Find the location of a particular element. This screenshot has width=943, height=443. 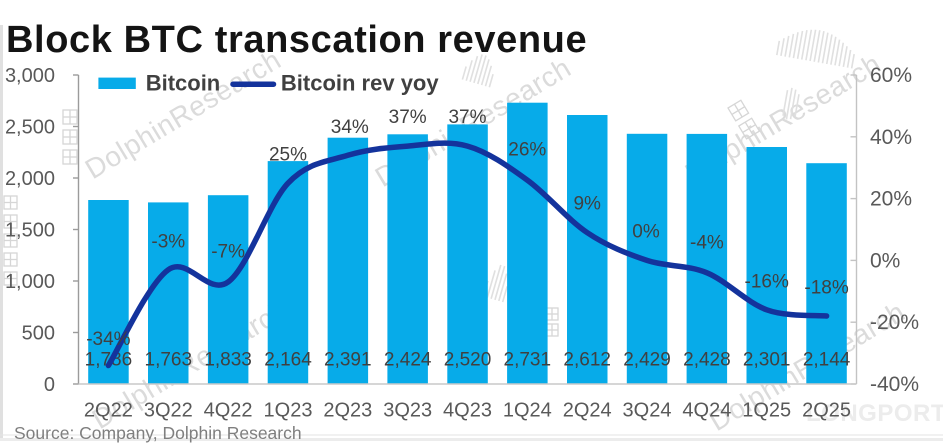

svg-text: 2,520 is located at coordinates (468, 360).